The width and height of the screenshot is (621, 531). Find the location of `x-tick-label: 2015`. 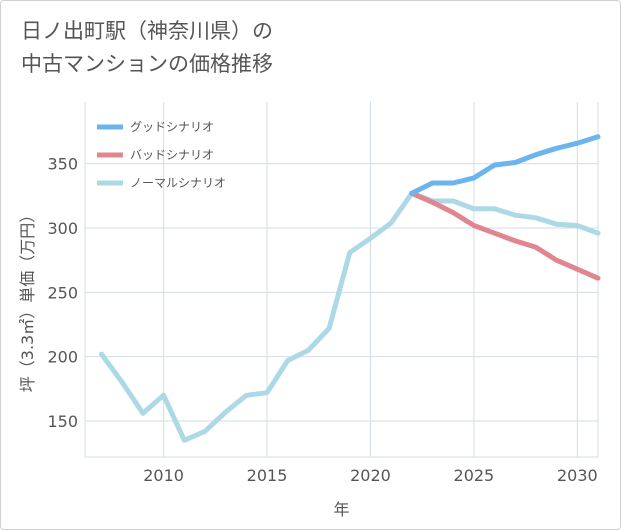

x-tick-label: 2015 is located at coordinates (267, 475).